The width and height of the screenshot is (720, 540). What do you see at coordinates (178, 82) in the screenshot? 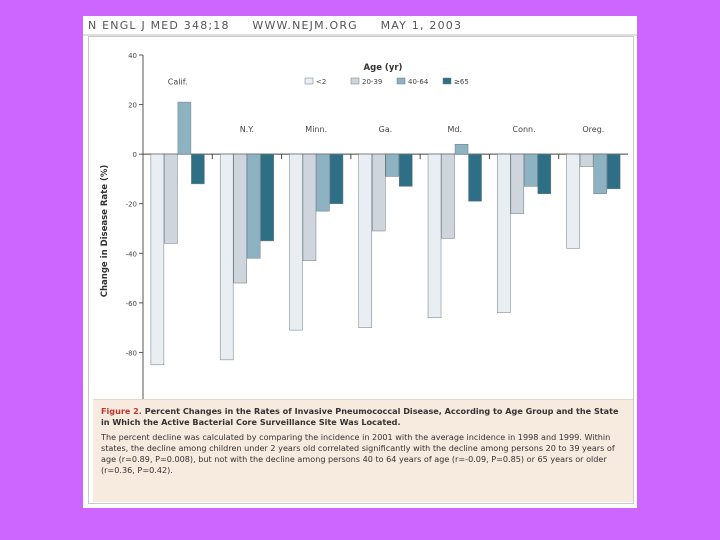
I see `category-label: Calif.` at bounding box center [178, 82].